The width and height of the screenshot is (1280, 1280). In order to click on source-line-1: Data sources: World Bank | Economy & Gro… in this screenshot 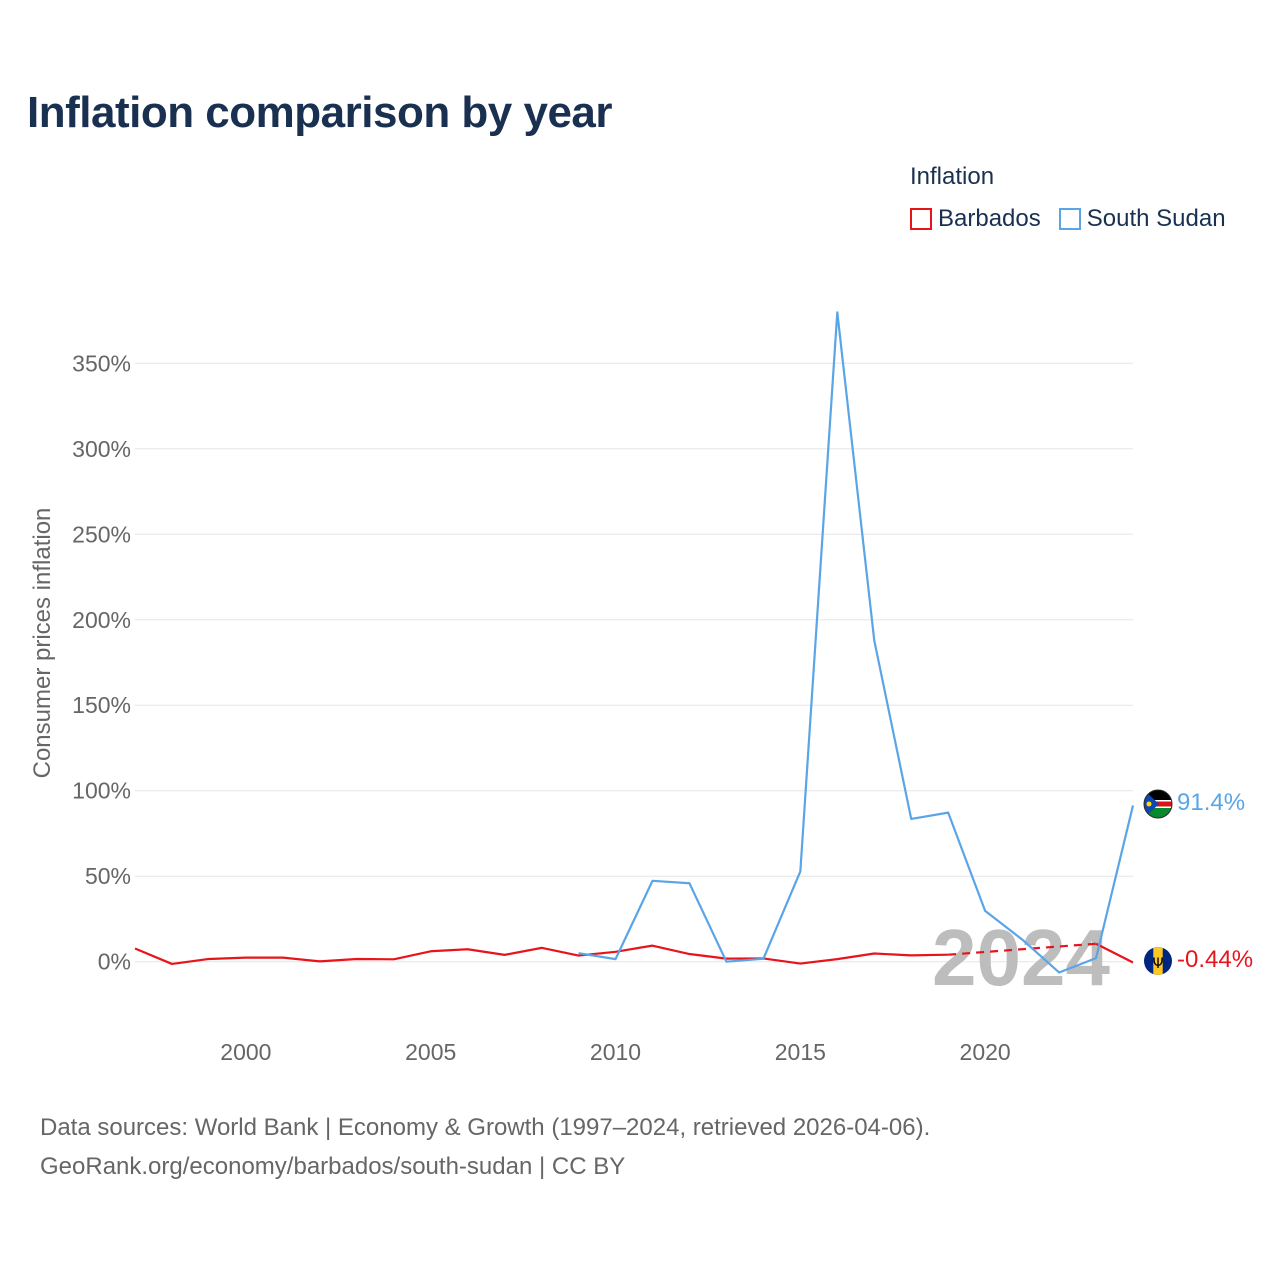, I will do `click(485, 1127)`.